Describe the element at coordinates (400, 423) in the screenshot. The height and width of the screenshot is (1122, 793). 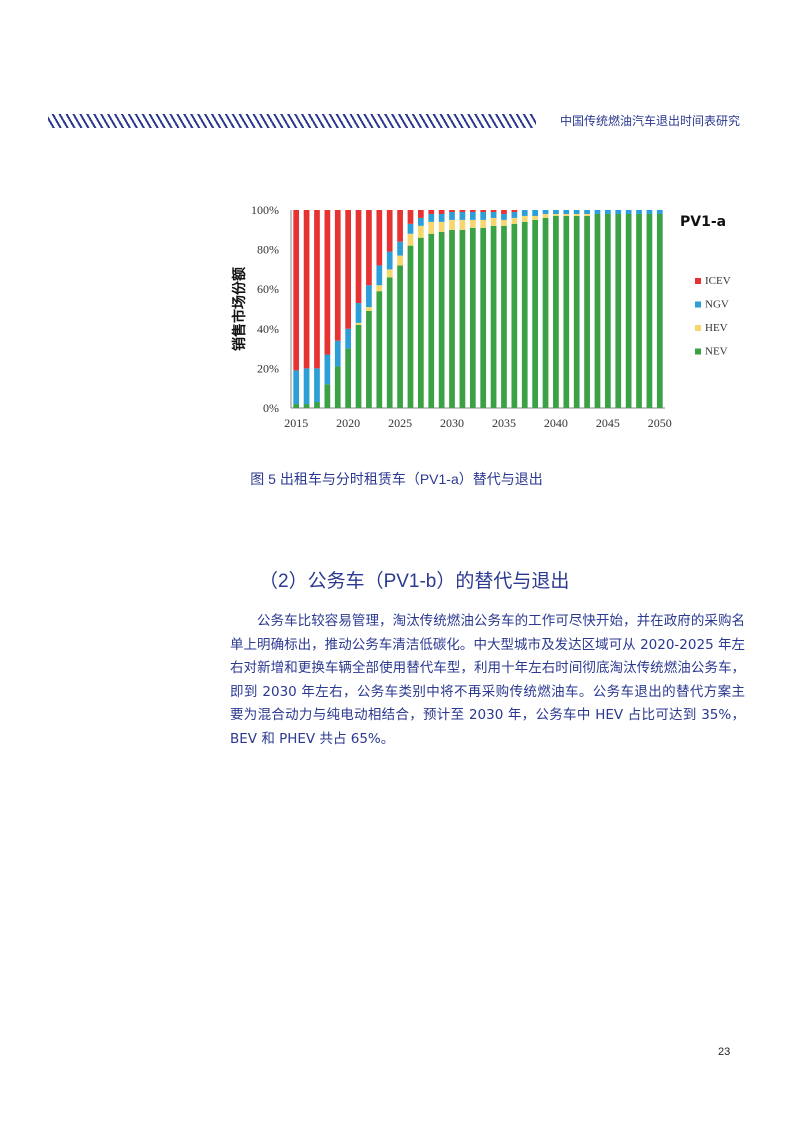
I see `x-tick-label: 2025` at that location.